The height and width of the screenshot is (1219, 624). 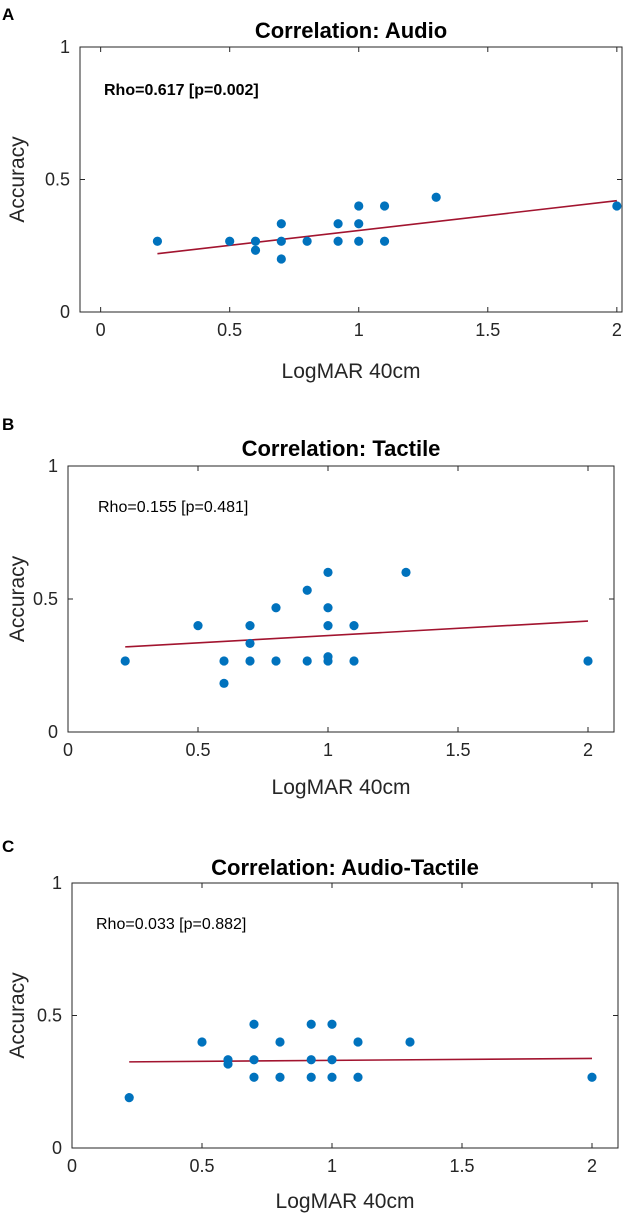 What do you see at coordinates (173, 507) in the screenshot?
I see `correlation-annotation: Rho=0.155 [p=0.481]` at bounding box center [173, 507].